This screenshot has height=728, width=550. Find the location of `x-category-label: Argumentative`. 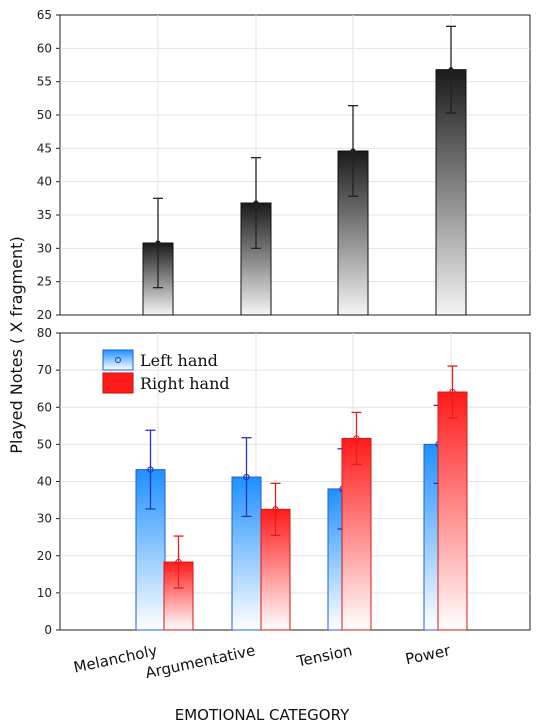

x-category-label: Argumentative is located at coordinates (200, 661).